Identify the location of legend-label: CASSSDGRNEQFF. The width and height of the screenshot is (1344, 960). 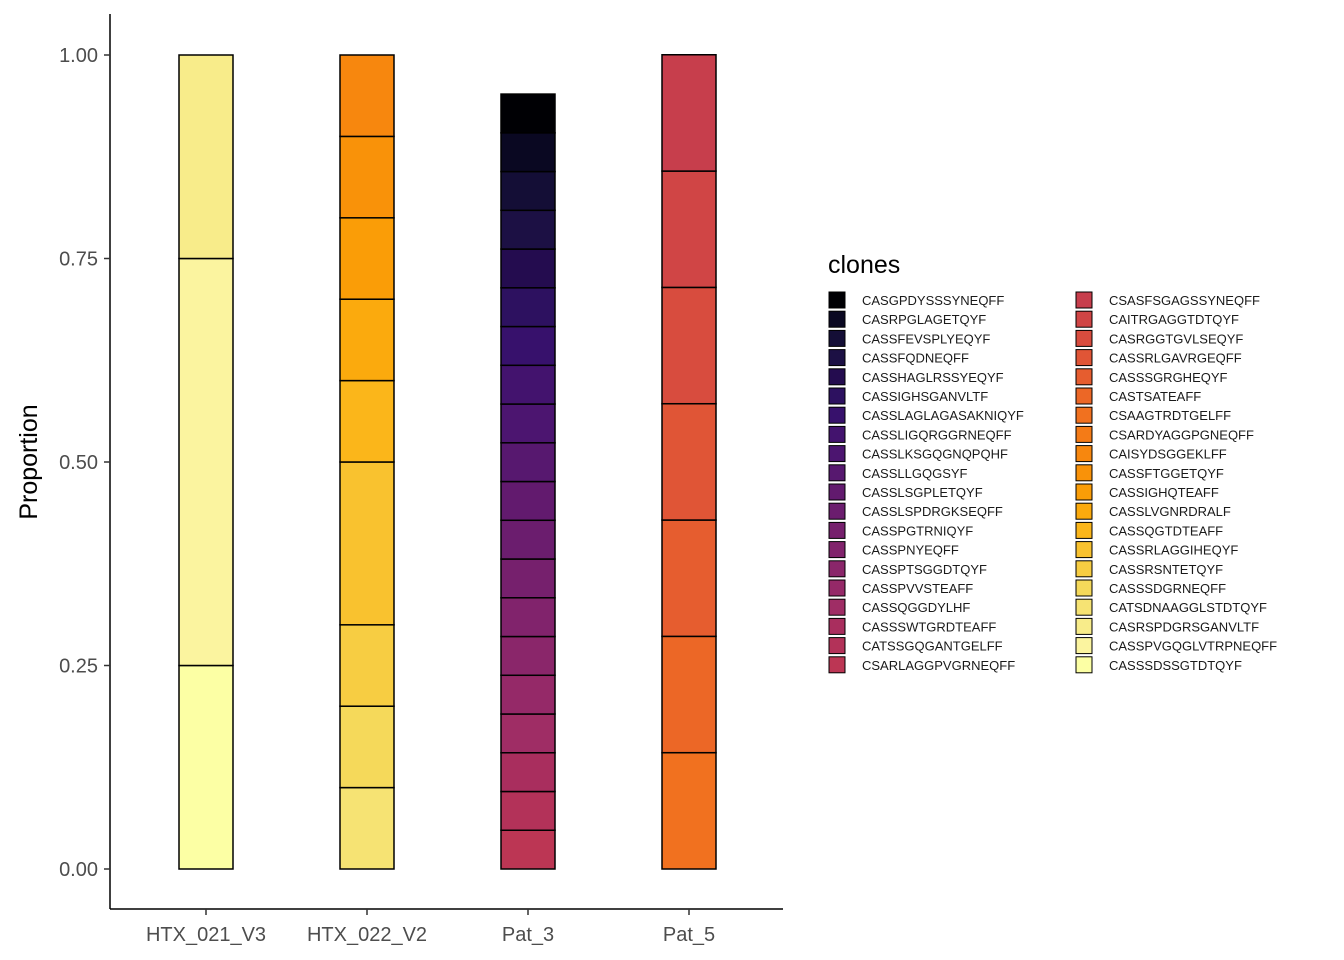
(1167, 588).